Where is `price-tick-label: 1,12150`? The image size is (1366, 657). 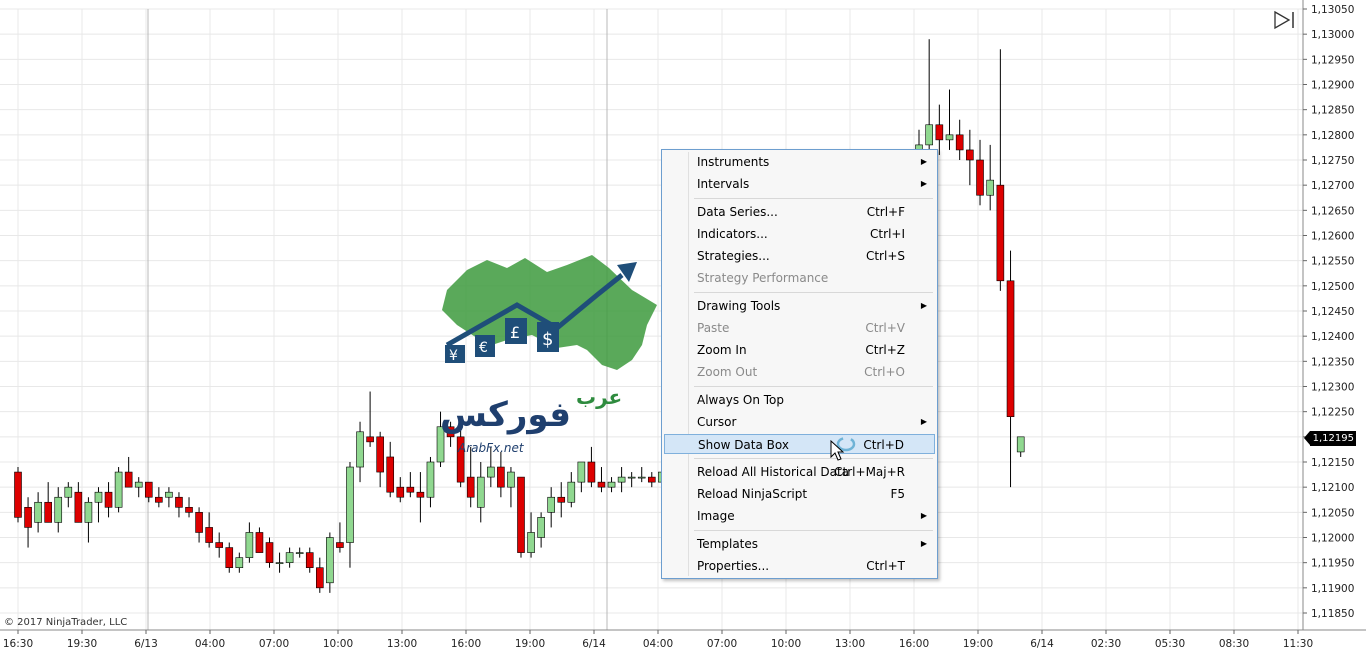
price-tick-label: 1,12150 is located at coordinates (1332, 463).